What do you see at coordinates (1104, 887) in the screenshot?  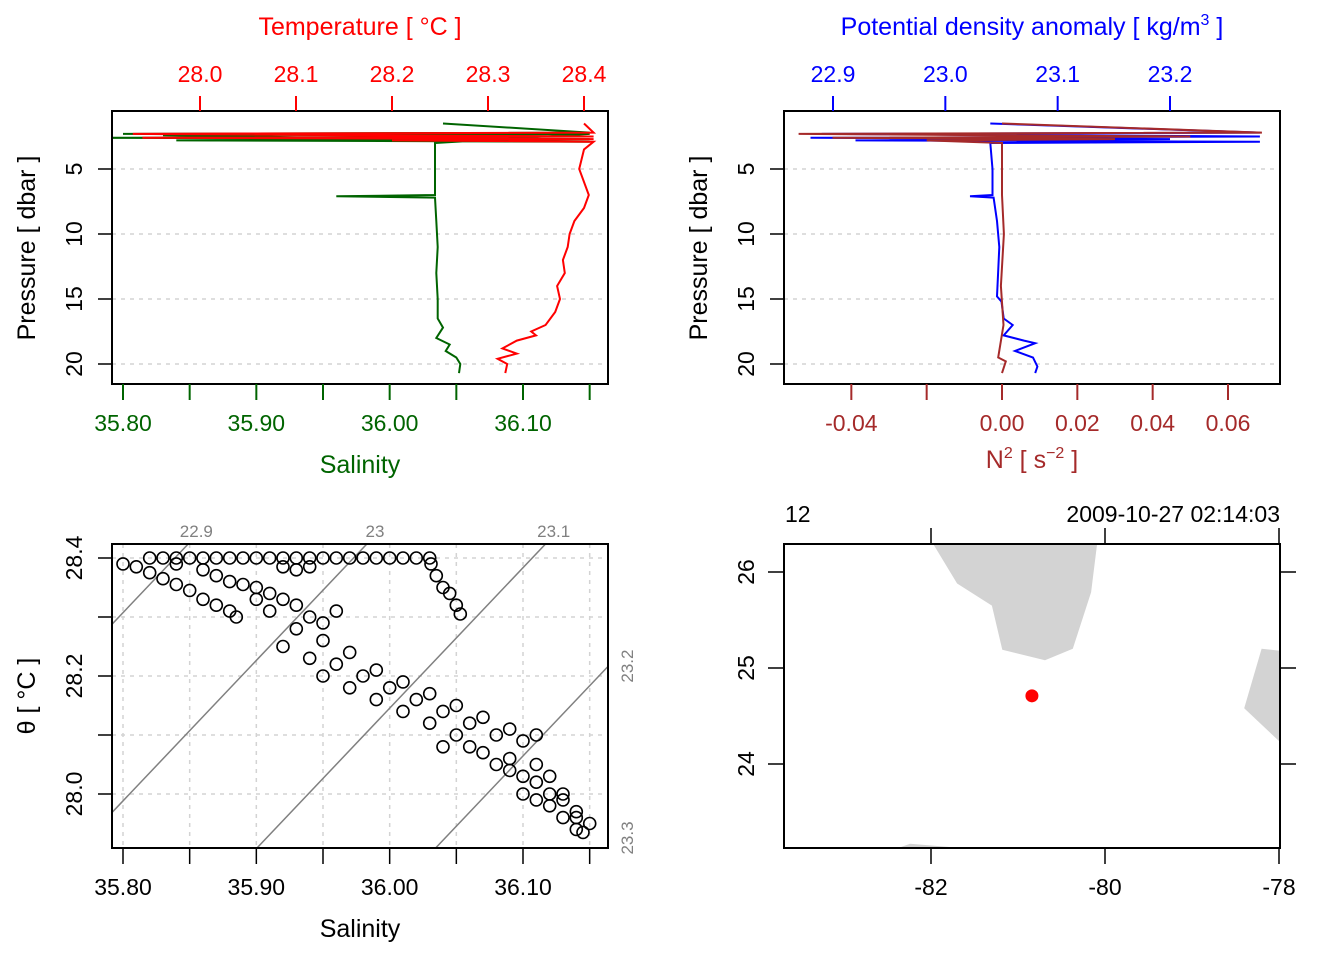 I see `longitude-label: -80` at bounding box center [1104, 887].